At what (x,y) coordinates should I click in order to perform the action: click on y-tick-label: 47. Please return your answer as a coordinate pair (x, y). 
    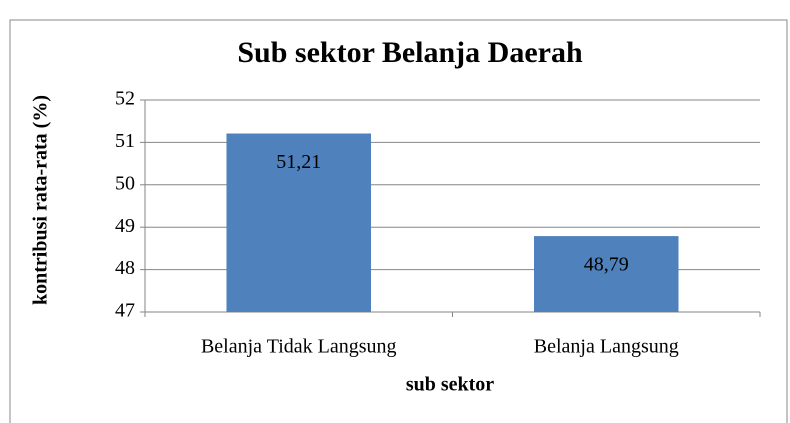
    Looking at the image, I should click on (125, 311).